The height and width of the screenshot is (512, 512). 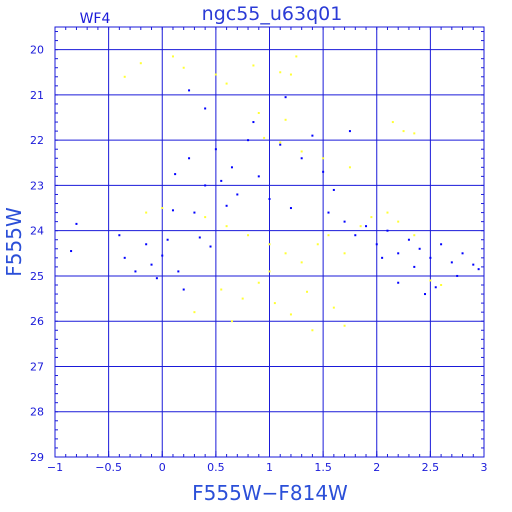 What do you see at coordinates (108, 467) in the screenshot?
I see `x-tick-label: −0.5` at bounding box center [108, 467].